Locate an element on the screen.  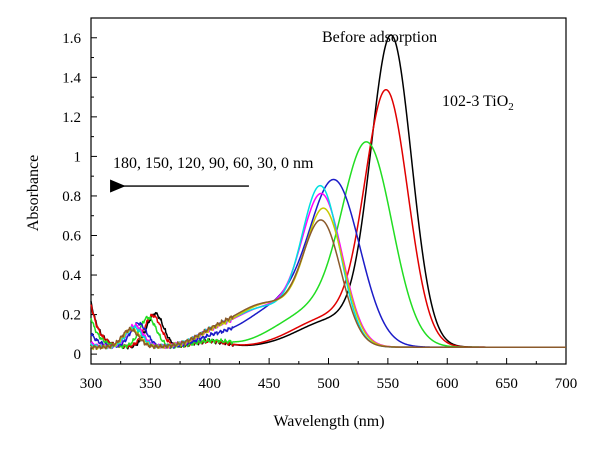
before-adsorption-label: Before adsorption is located at coordinates (379, 37).